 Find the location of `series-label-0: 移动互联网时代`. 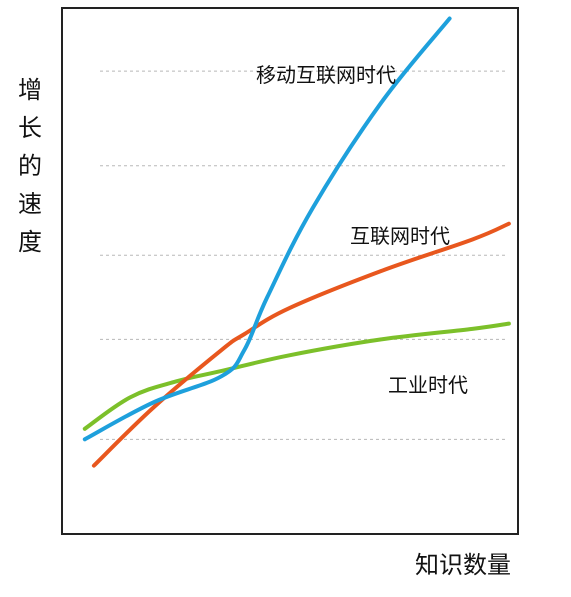

series-label-0: 移动互联网时代 is located at coordinates (326, 75).